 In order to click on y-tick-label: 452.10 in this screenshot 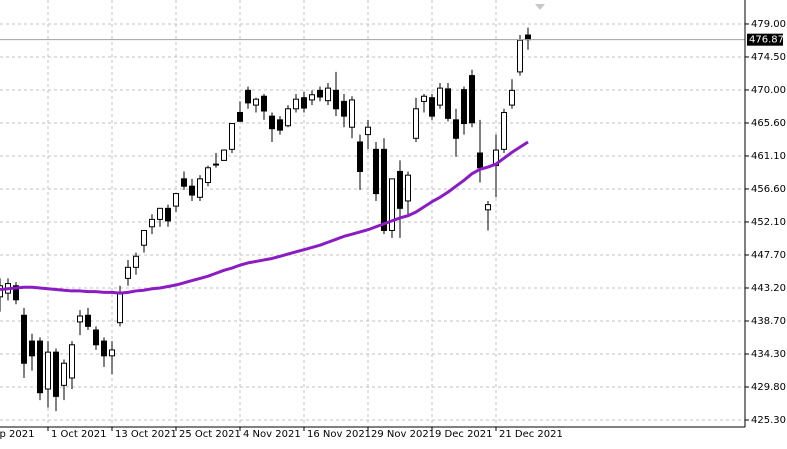, I will do `click(768, 222)`.